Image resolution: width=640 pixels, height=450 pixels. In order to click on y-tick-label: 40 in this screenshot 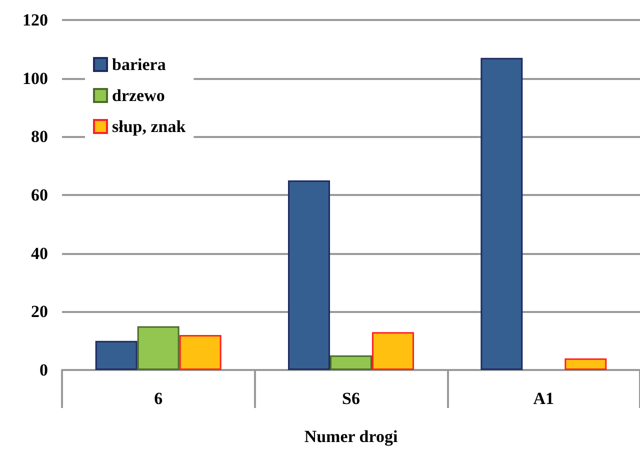, I will do `click(39, 253)`.